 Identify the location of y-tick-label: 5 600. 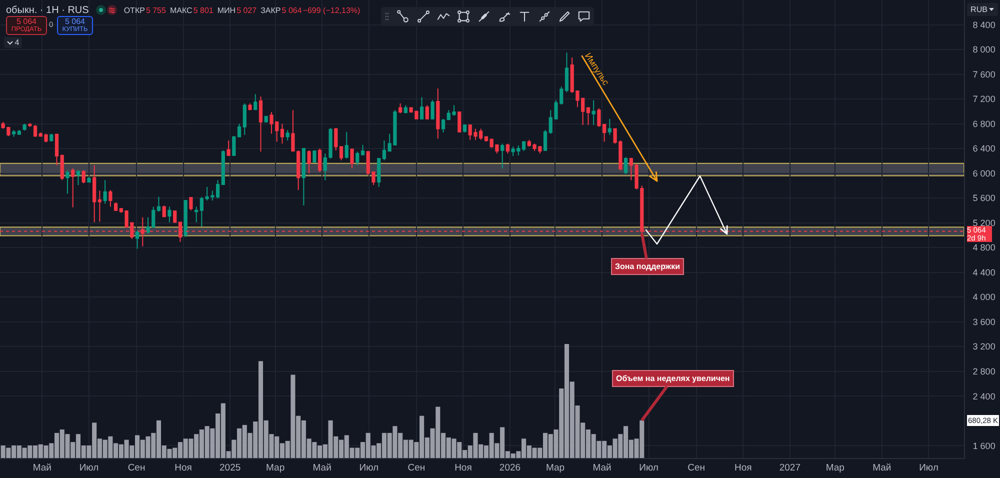
(984, 198).